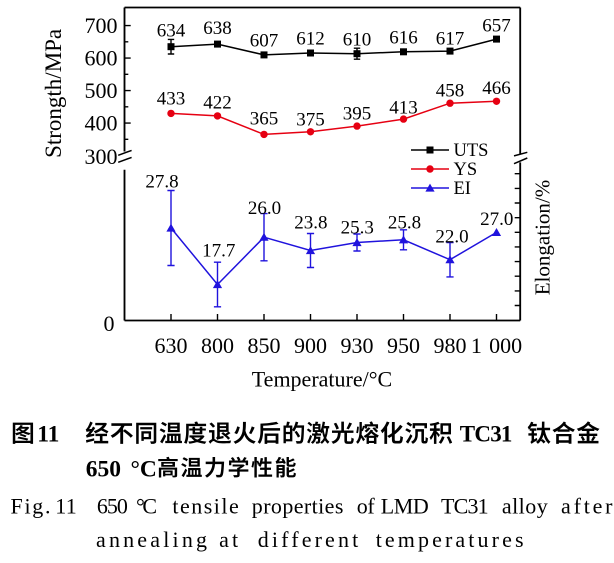 The height and width of the screenshot is (563, 614). Describe the element at coordinates (404, 222) in the screenshot. I see `svg-text: 25.8` at that location.